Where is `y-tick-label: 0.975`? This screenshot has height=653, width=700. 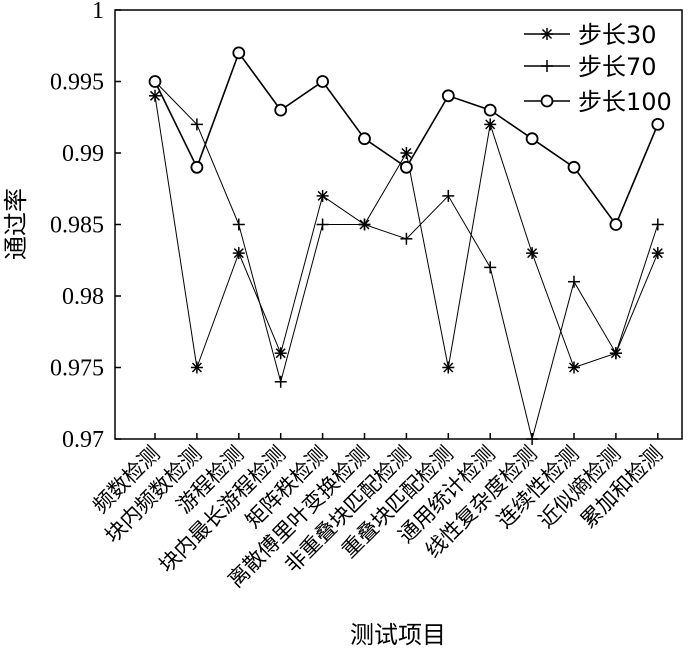
y-tick-label: 0.975 is located at coordinates (77, 369).